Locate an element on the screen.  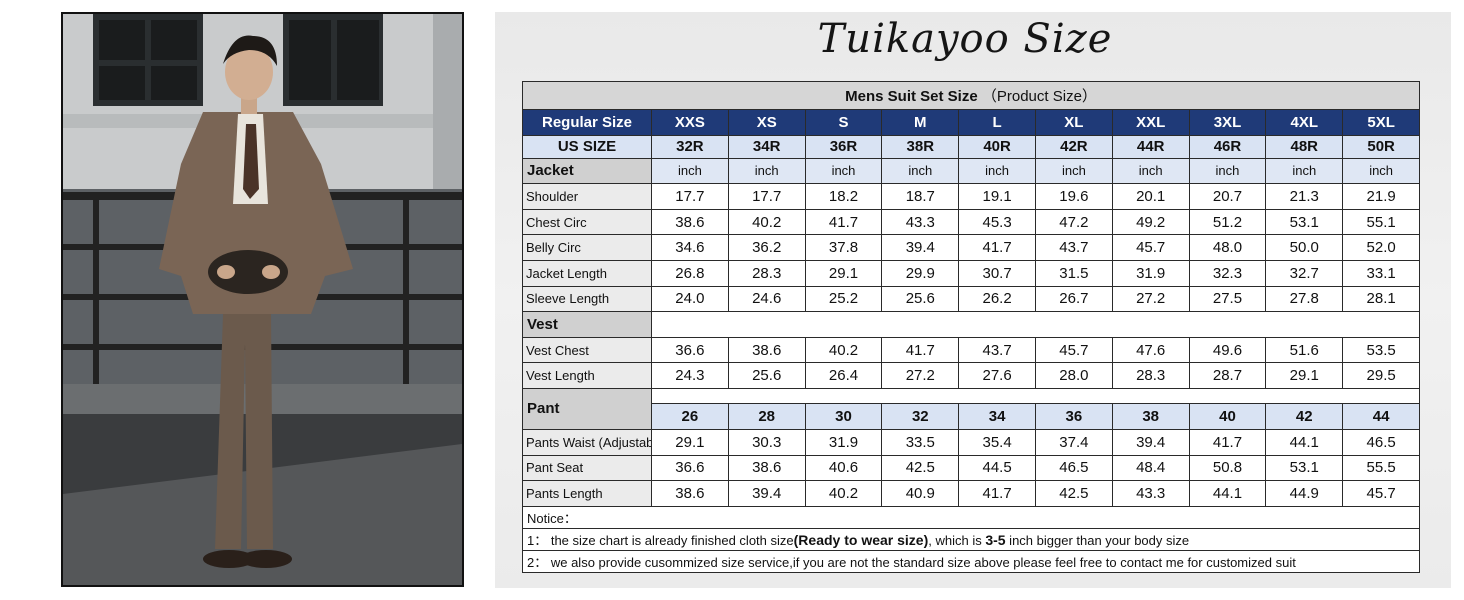
measure-value: 28.0 is located at coordinates (1073, 375).